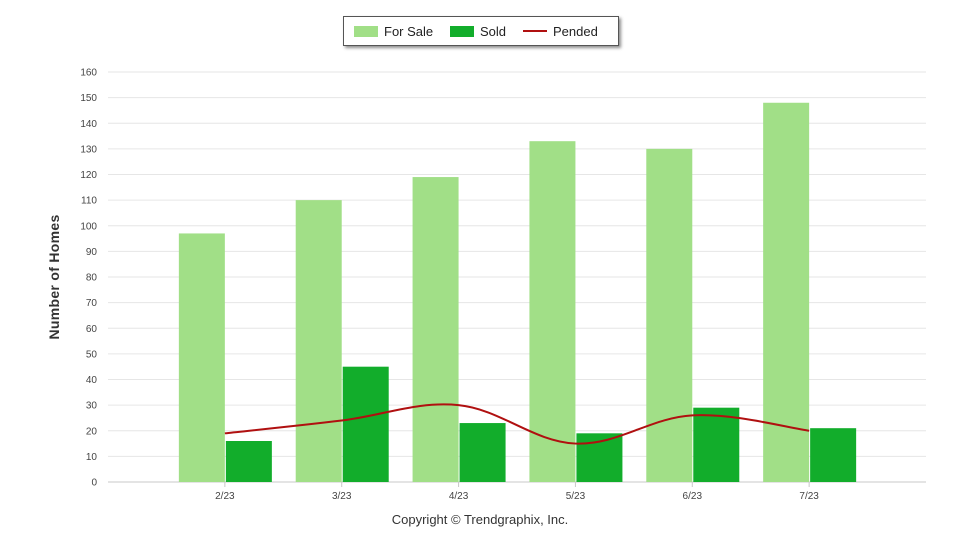  Describe the element at coordinates (88, 98) in the screenshot. I see `y-tick-label: 150` at that location.